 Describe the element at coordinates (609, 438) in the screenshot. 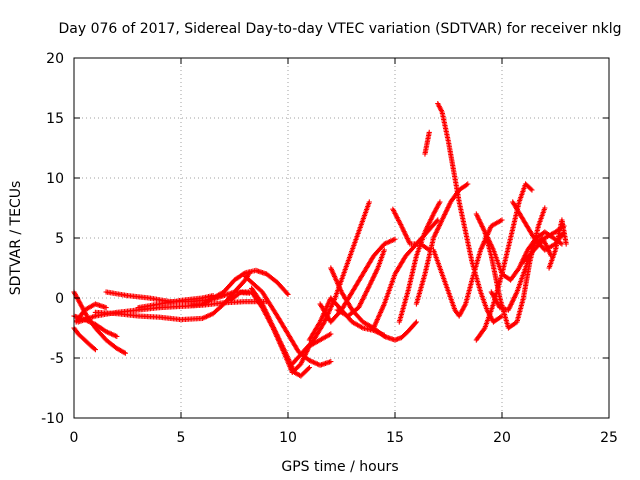

I see `x-tick-label: 25` at that location.